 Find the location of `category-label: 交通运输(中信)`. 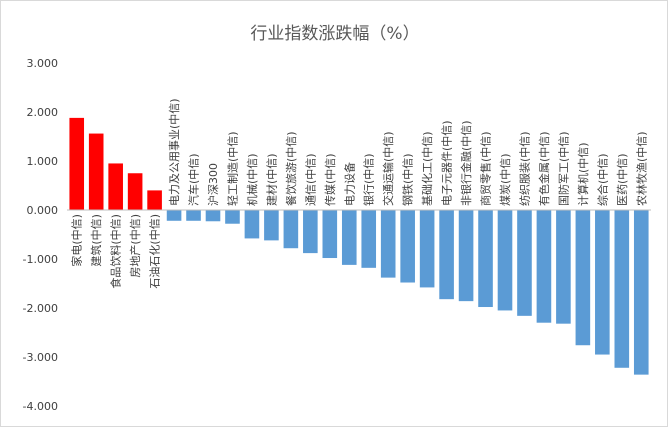

category-label: 交通运输(中信) is located at coordinates (388, 168).